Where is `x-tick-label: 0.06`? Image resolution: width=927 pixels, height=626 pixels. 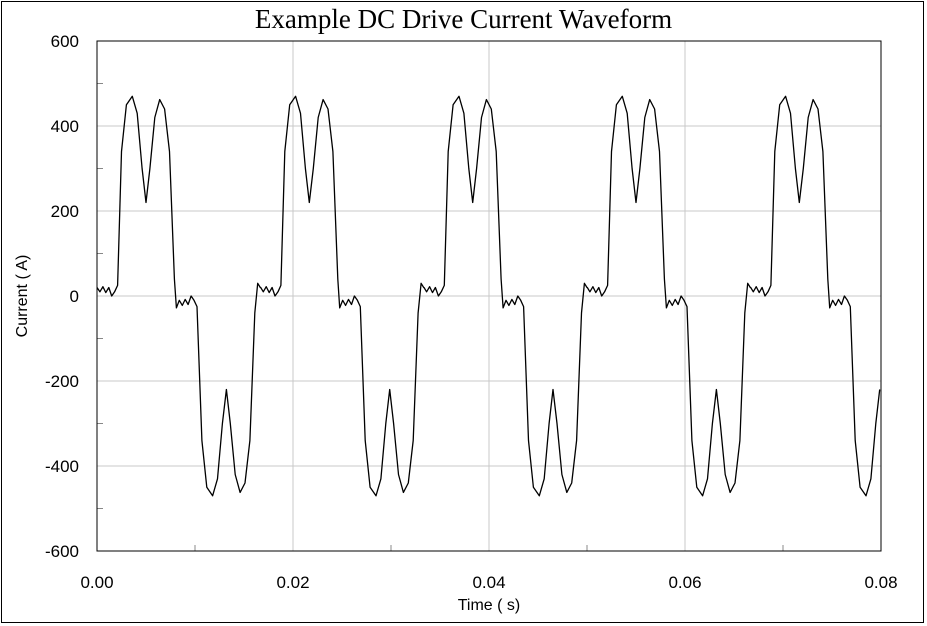
x-tick-label: 0.06 is located at coordinates (684, 582).